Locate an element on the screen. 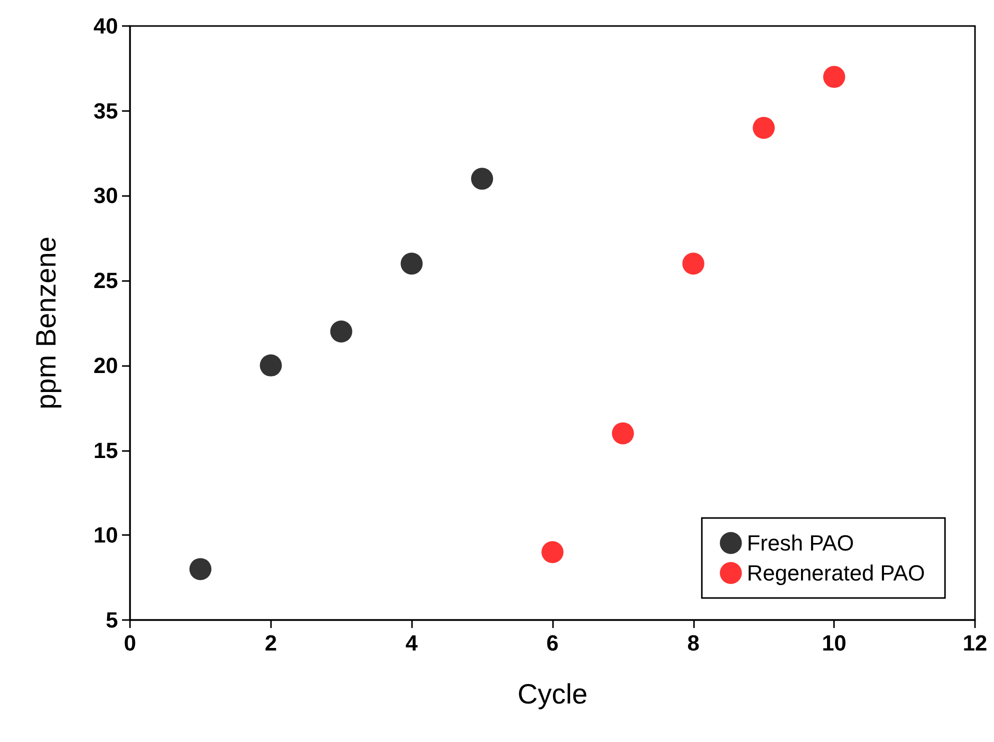 This screenshot has height=742, width=994. y-tick-label: 20 is located at coordinates (106, 365).